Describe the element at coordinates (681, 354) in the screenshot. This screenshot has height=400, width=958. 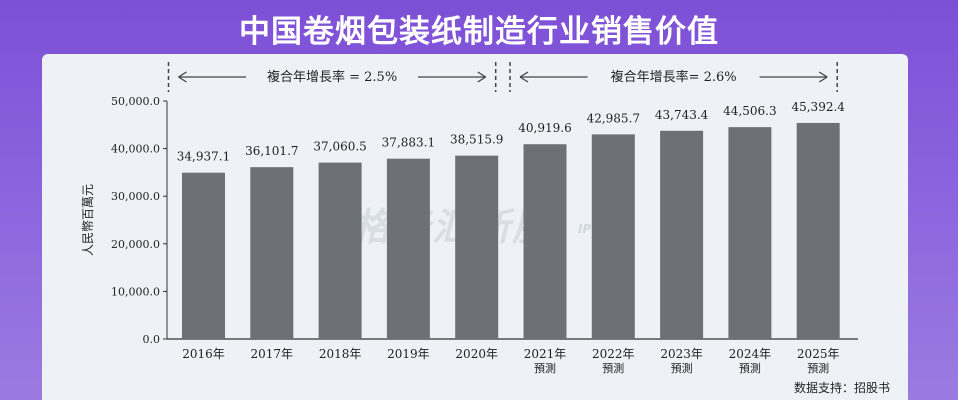
I see `x-tick-label: 2023年` at that location.